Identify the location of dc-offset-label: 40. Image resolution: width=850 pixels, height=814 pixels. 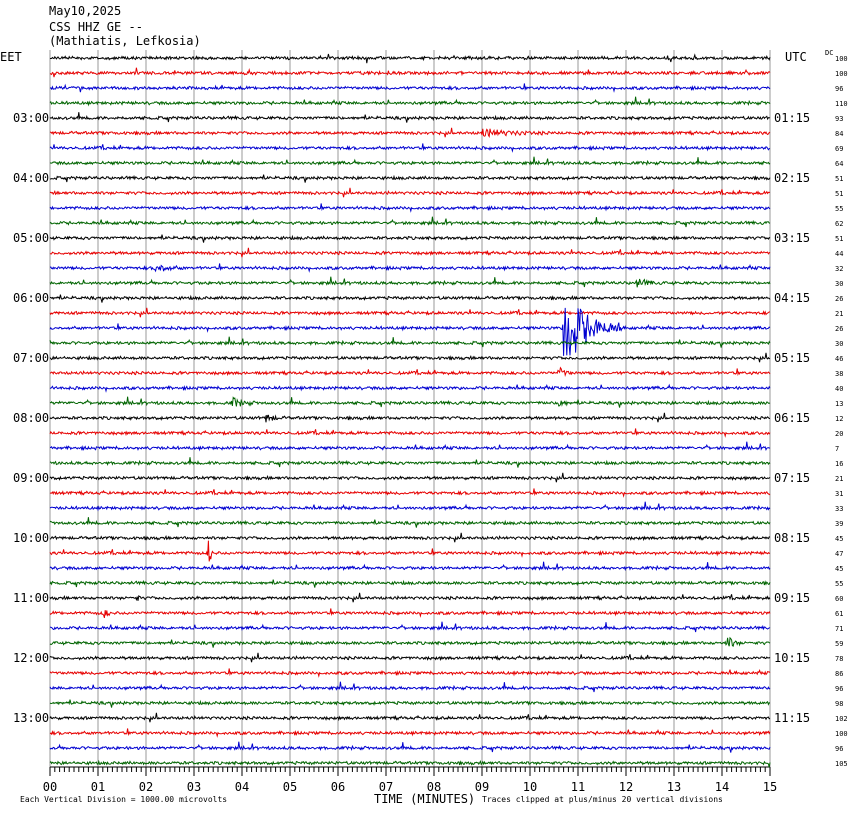
(839, 389).